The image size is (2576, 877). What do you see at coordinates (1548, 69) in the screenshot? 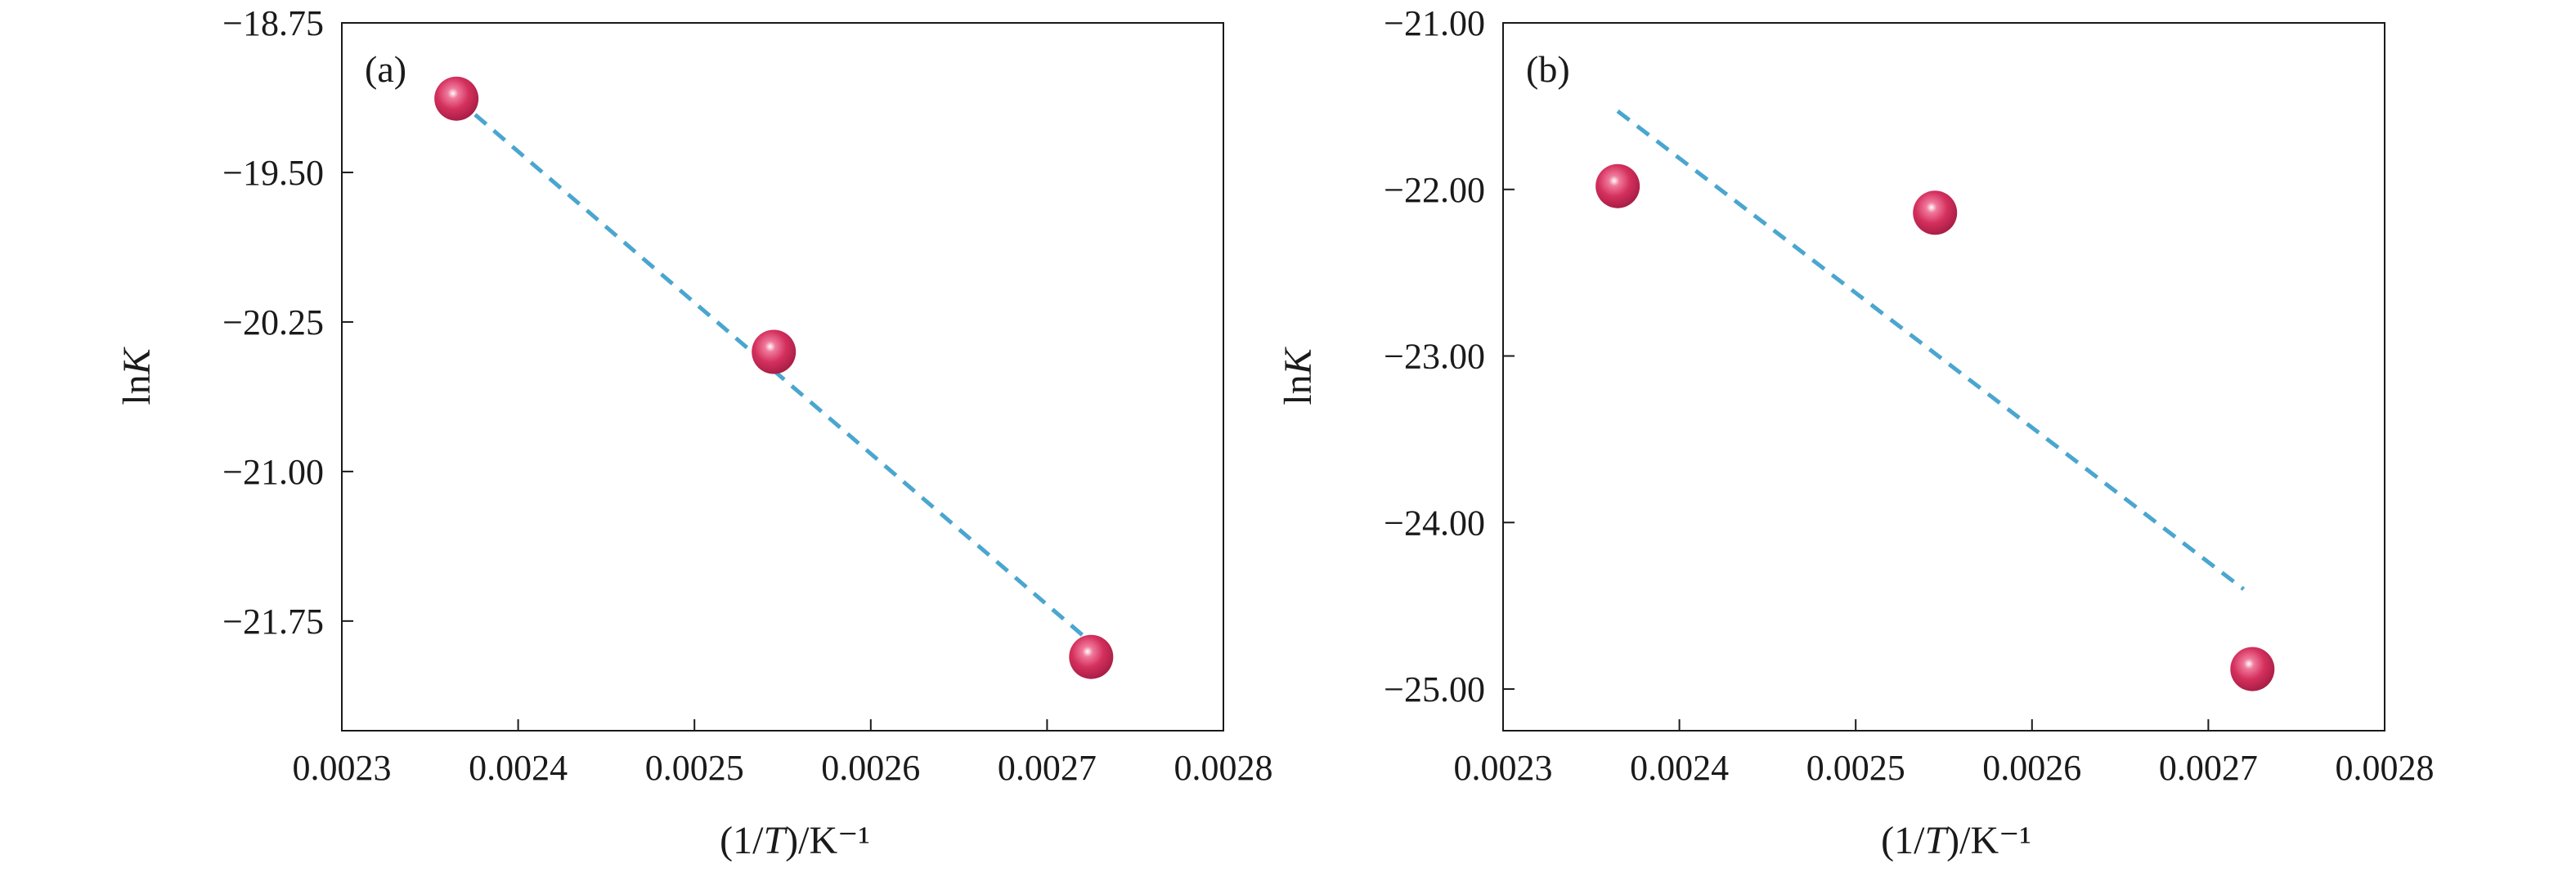
I see `panel-label: (b)` at bounding box center [1548, 69].